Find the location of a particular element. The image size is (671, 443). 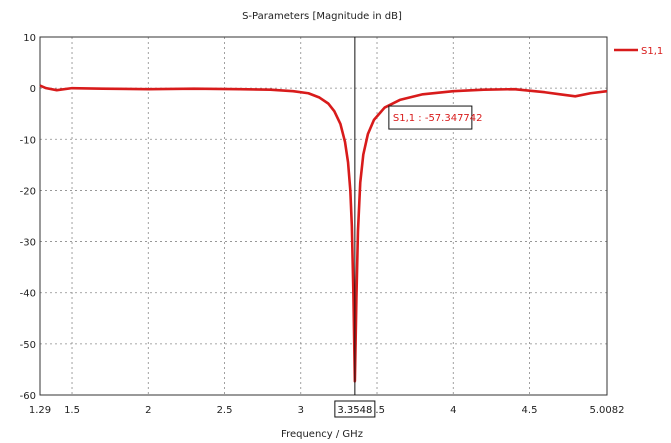

chart-title: S-Parameters [Magnitude in dB] is located at coordinates (322, 16).